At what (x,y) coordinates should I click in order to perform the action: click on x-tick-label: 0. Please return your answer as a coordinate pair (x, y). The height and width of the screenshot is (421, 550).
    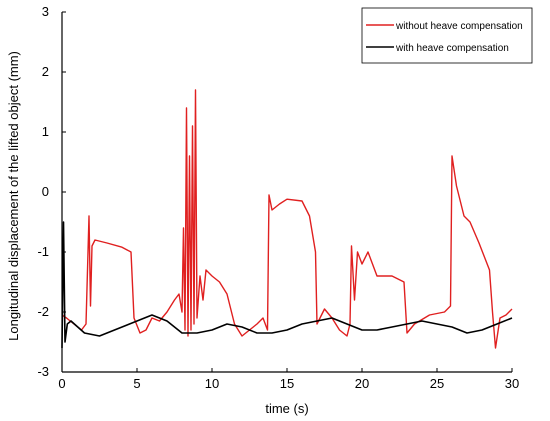
    Looking at the image, I should click on (61, 383).